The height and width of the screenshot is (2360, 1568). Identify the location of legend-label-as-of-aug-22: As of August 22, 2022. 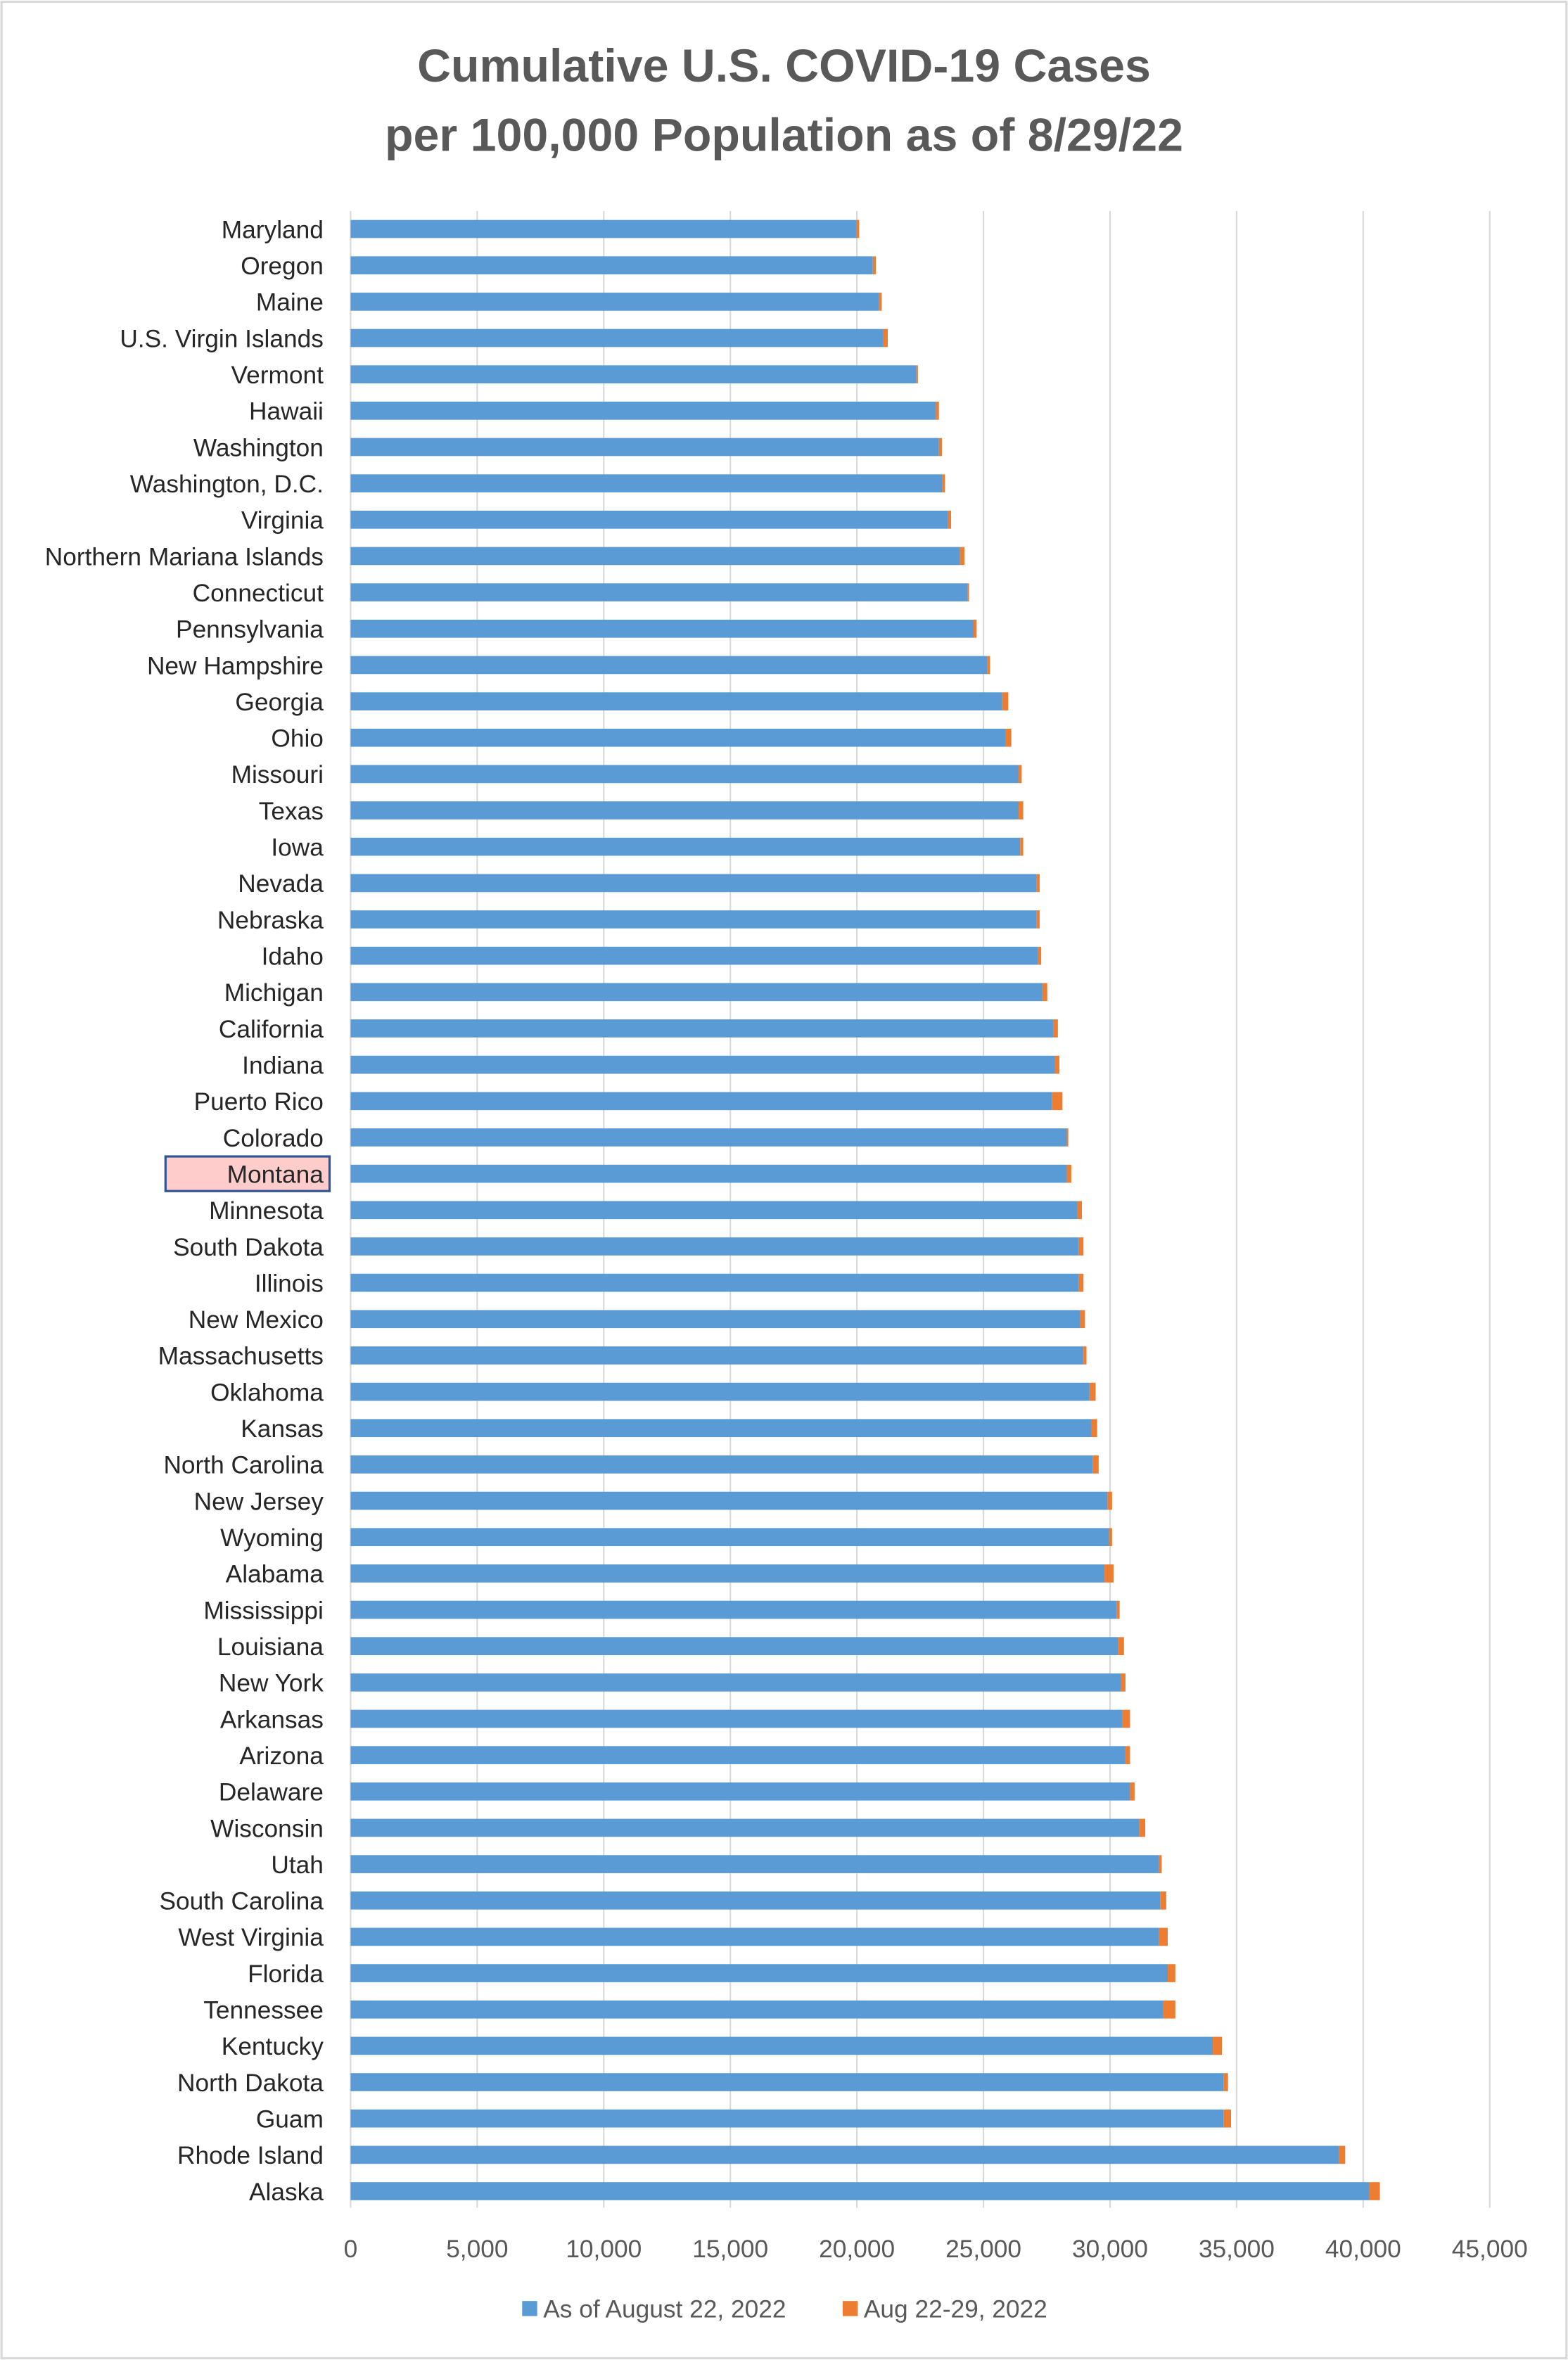
(664, 2310).